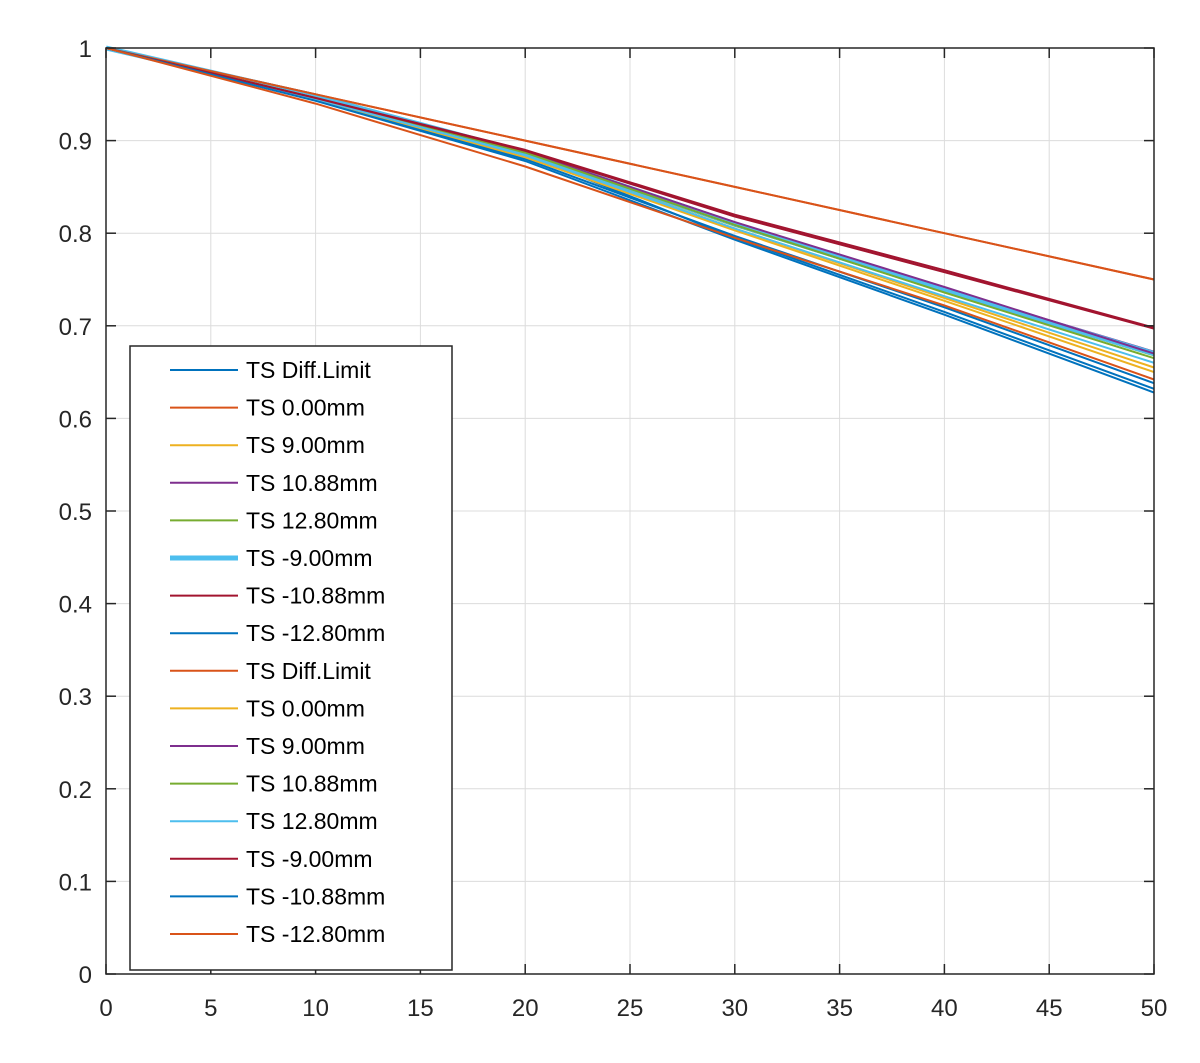  What do you see at coordinates (210, 1008) in the screenshot?
I see `x-tick-label: 5` at bounding box center [210, 1008].